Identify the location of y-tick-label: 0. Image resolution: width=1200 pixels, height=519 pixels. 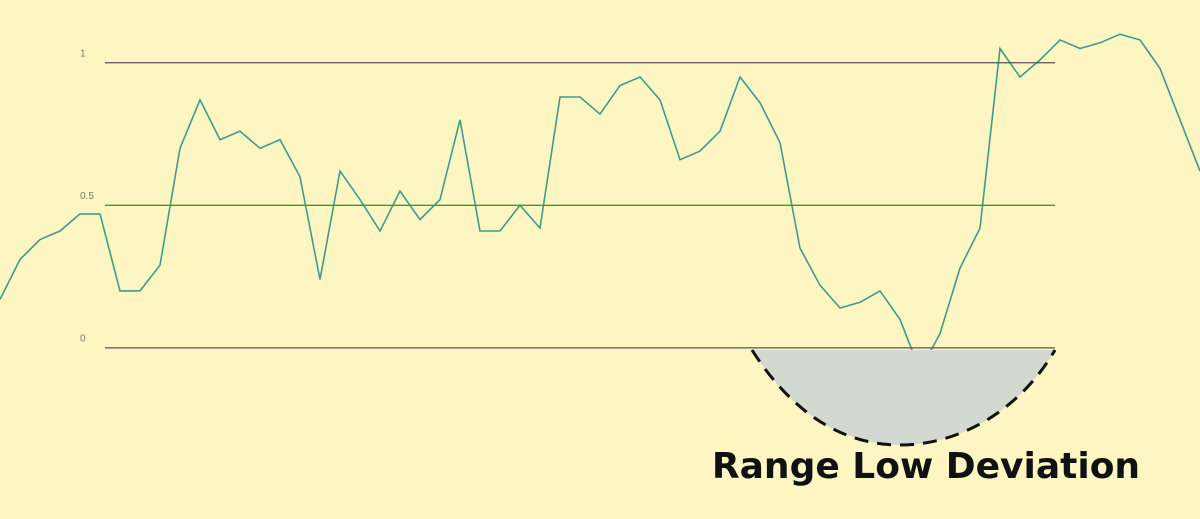
(83, 339).